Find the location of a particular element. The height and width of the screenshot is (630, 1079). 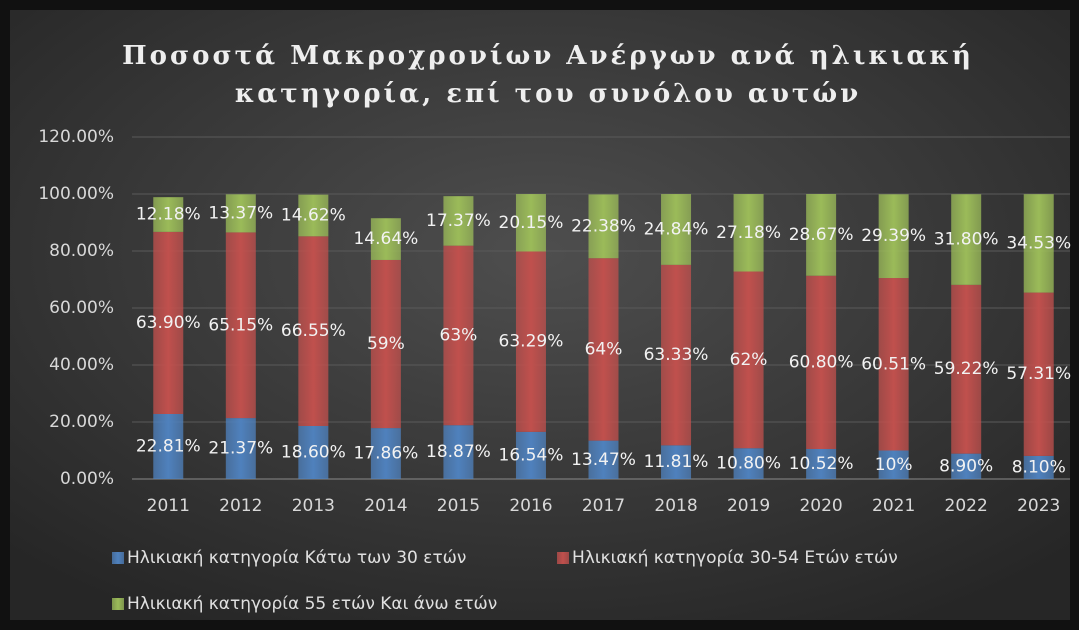

data-label: 17.86% is located at coordinates (385, 454).